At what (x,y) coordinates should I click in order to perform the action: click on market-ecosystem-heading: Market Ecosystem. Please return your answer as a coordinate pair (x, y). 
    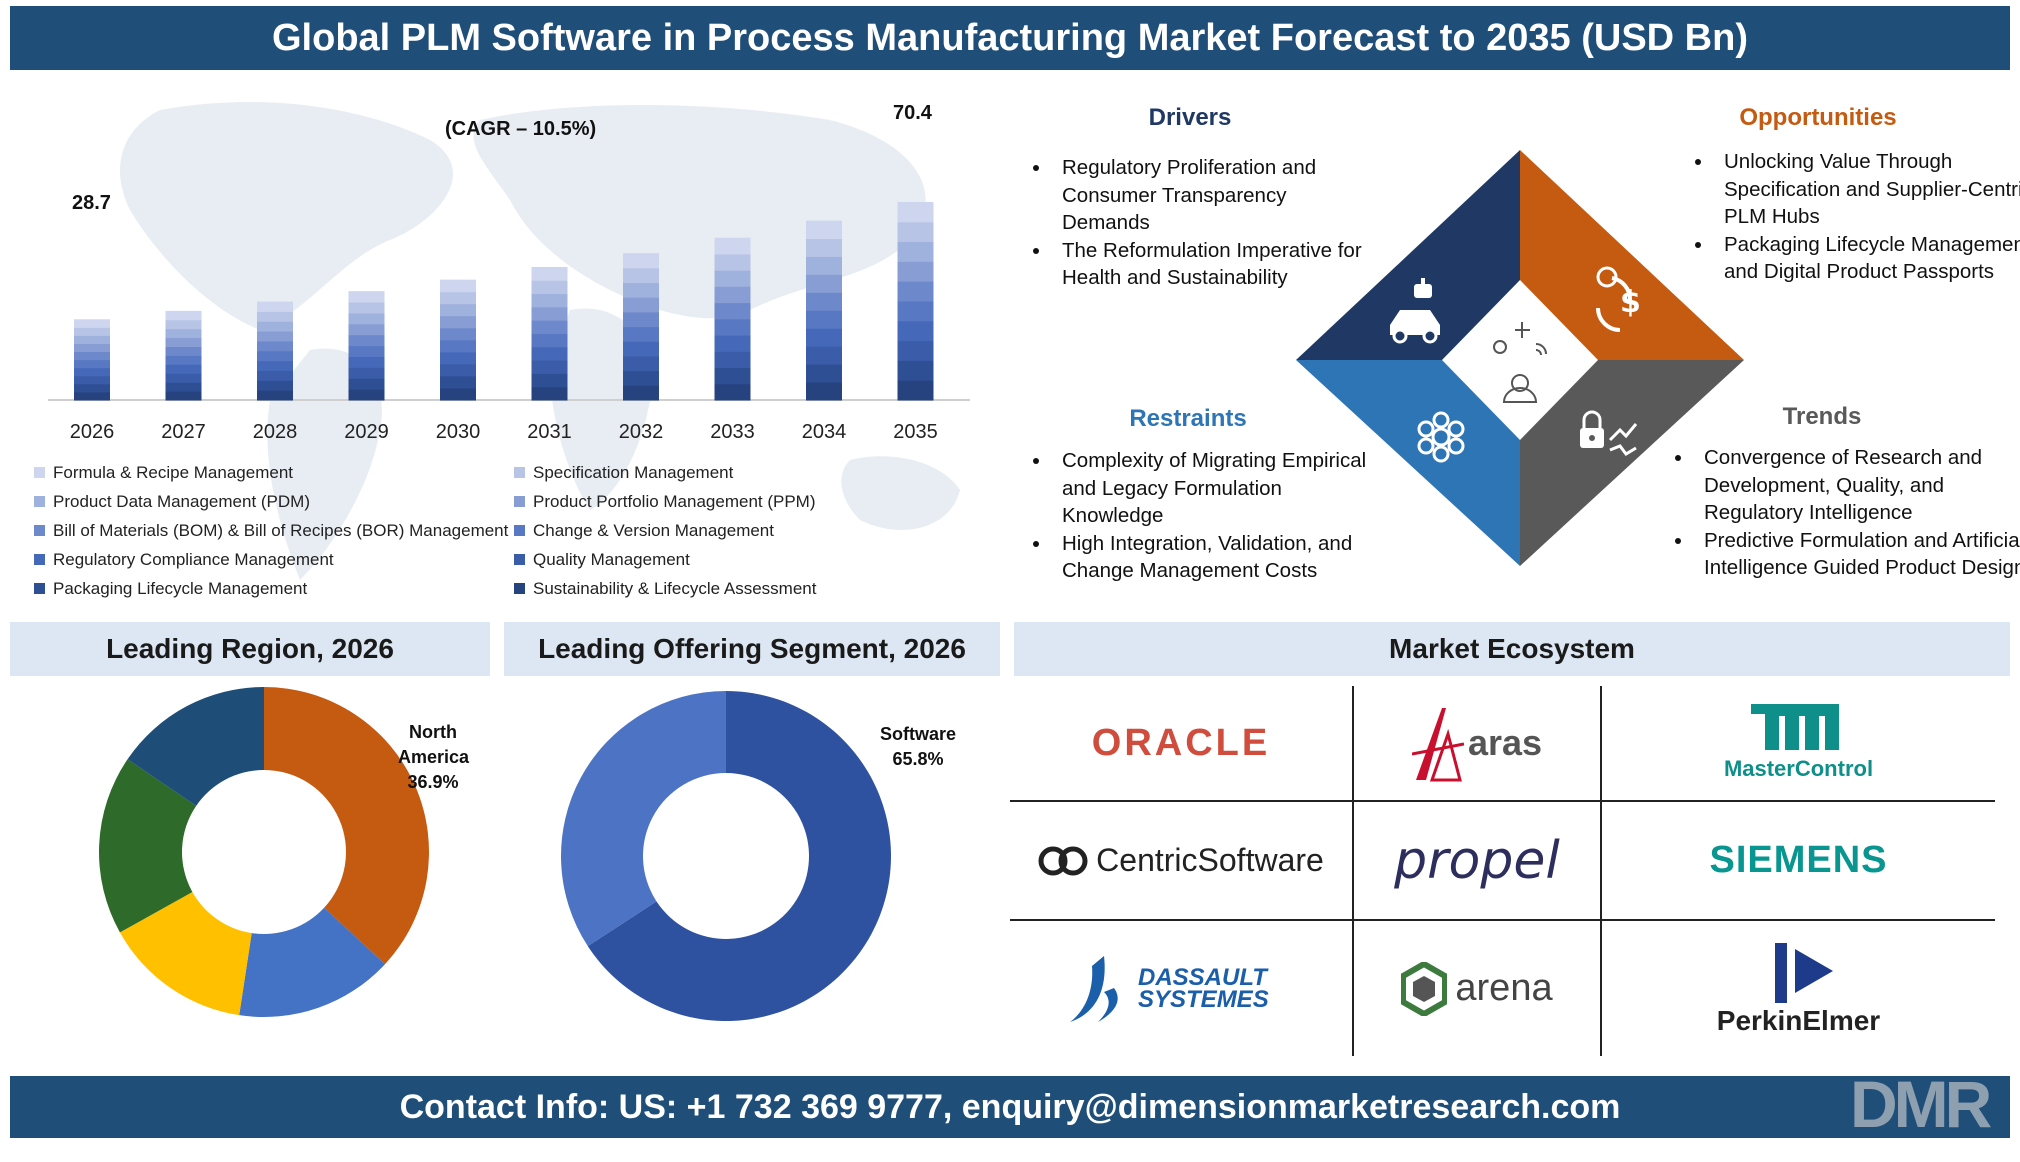
    Looking at the image, I should click on (1512, 649).